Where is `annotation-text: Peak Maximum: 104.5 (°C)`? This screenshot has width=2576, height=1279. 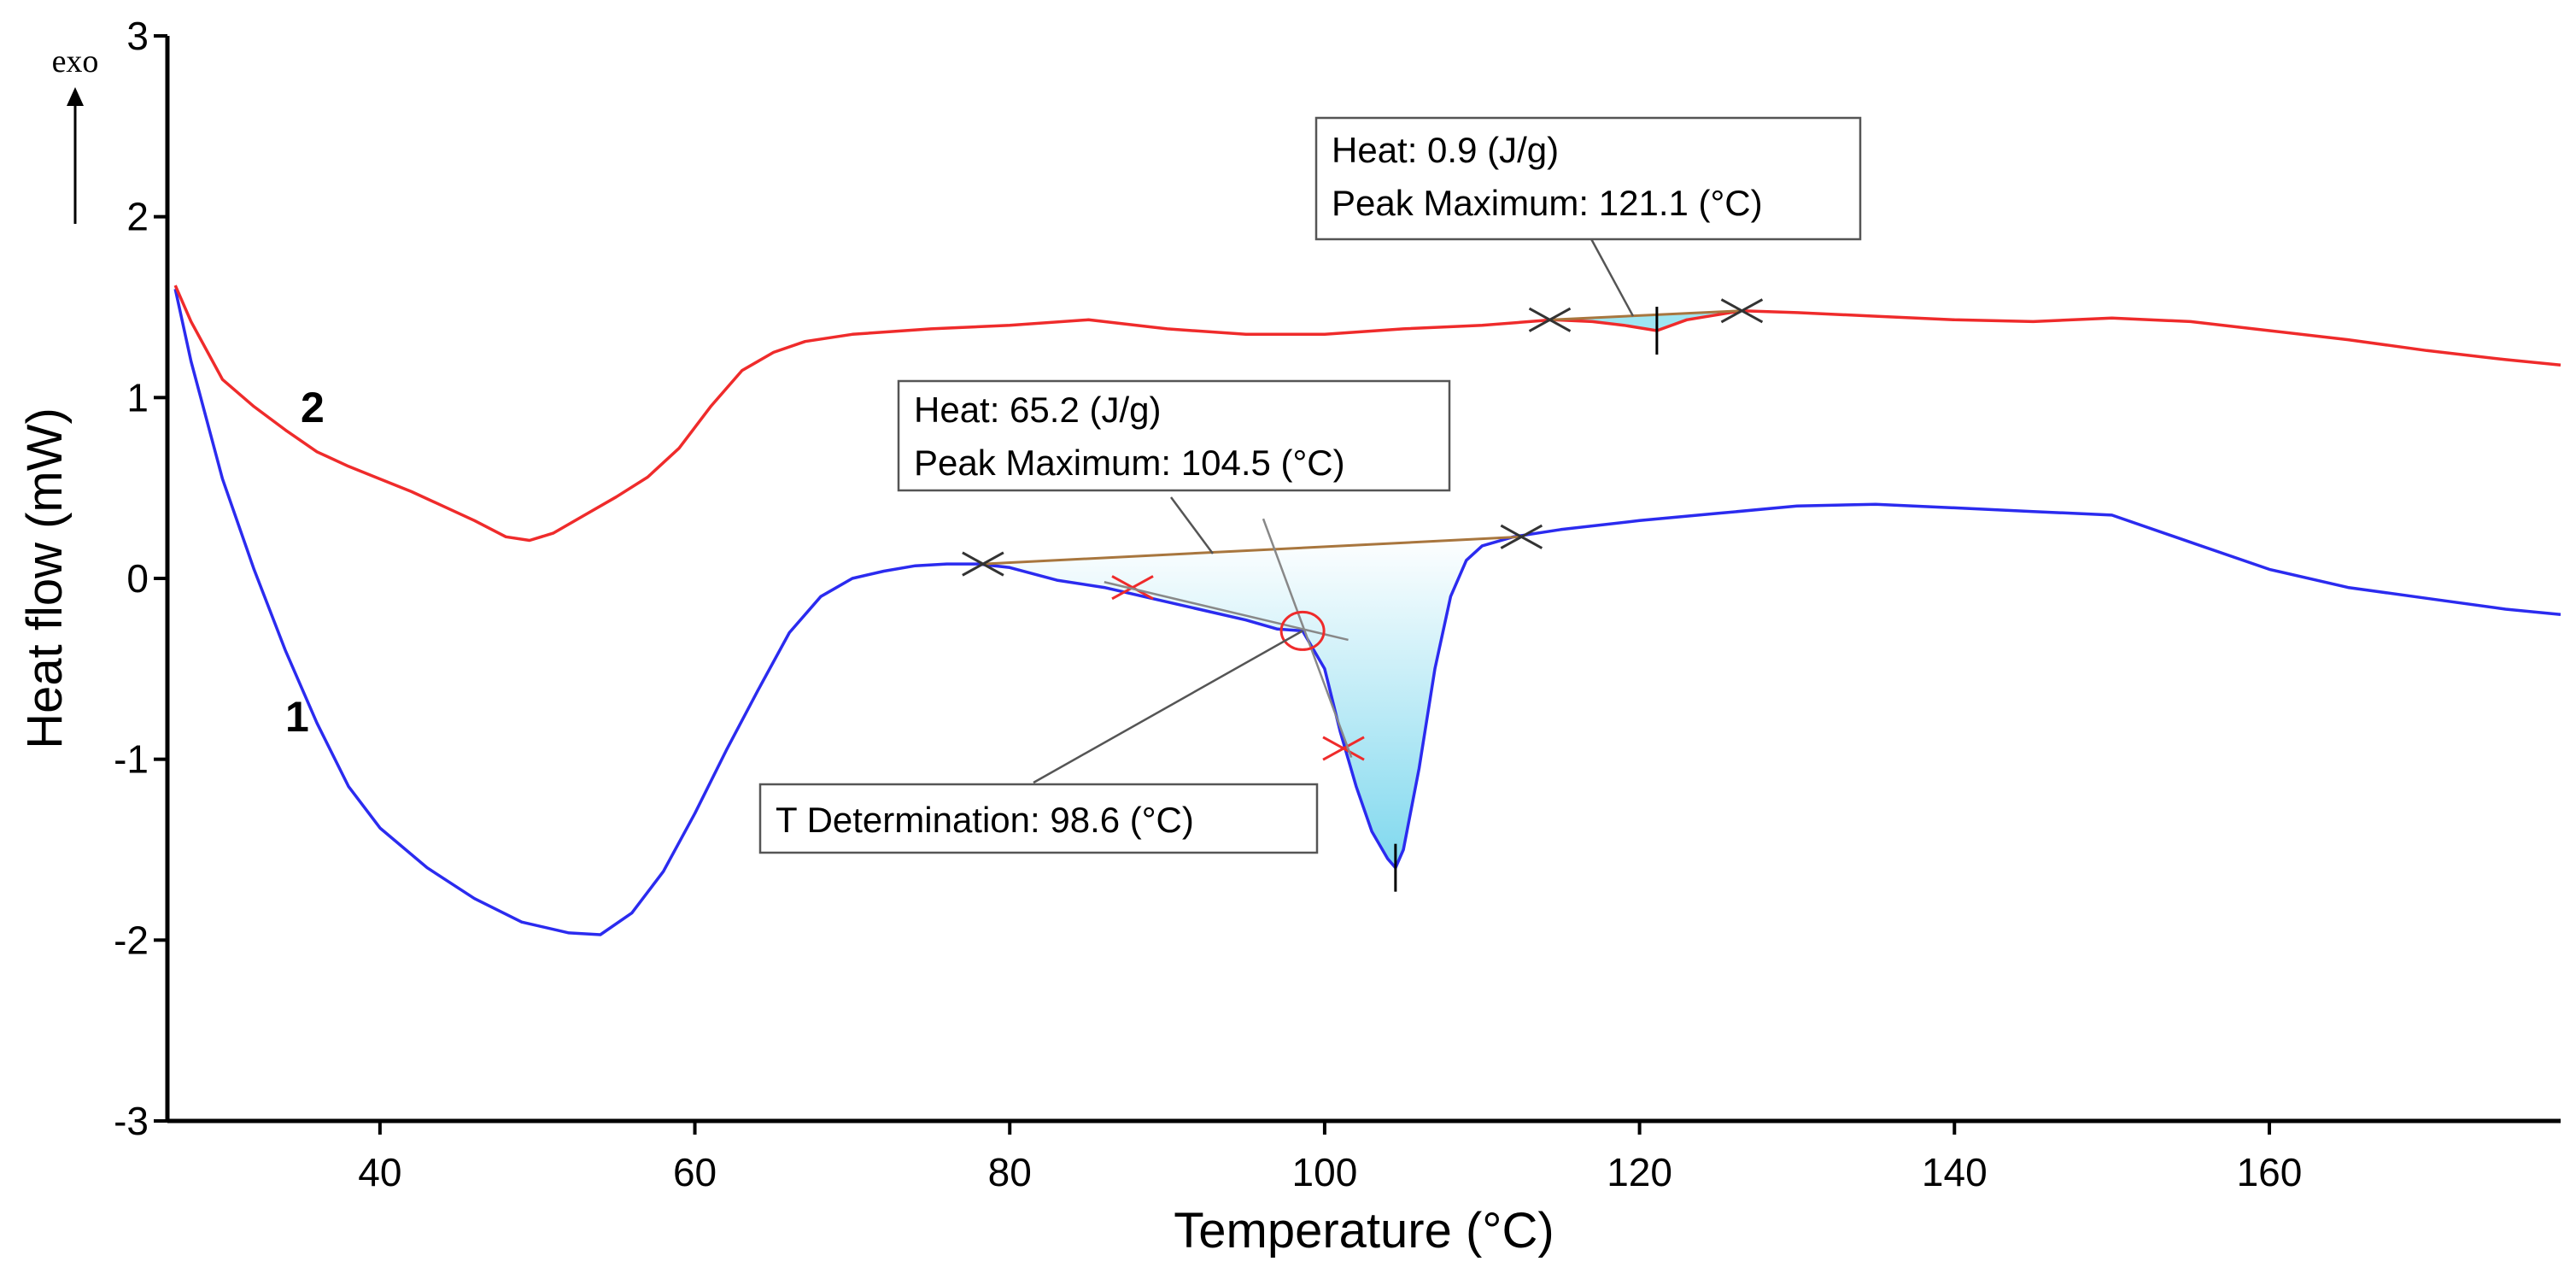
annotation-text: Peak Maximum: 104.5 (°C) is located at coordinates (1129, 463).